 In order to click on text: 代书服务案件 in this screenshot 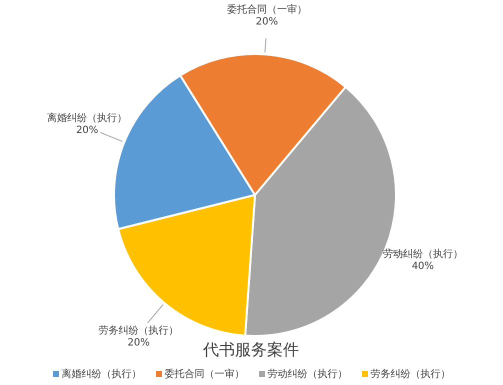, I will do `click(250, 349)`.